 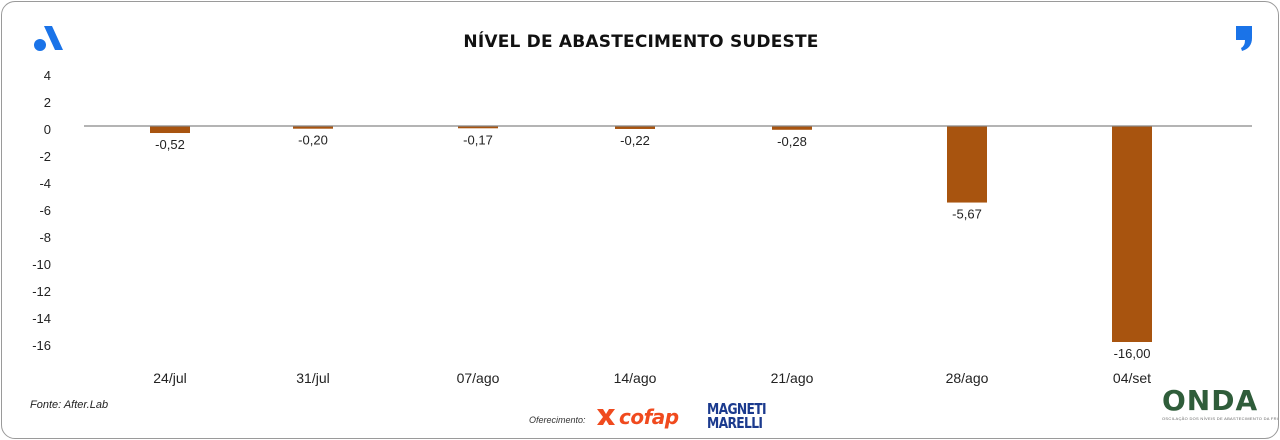 I want to click on data-label: -5,67, so click(x=967, y=214).